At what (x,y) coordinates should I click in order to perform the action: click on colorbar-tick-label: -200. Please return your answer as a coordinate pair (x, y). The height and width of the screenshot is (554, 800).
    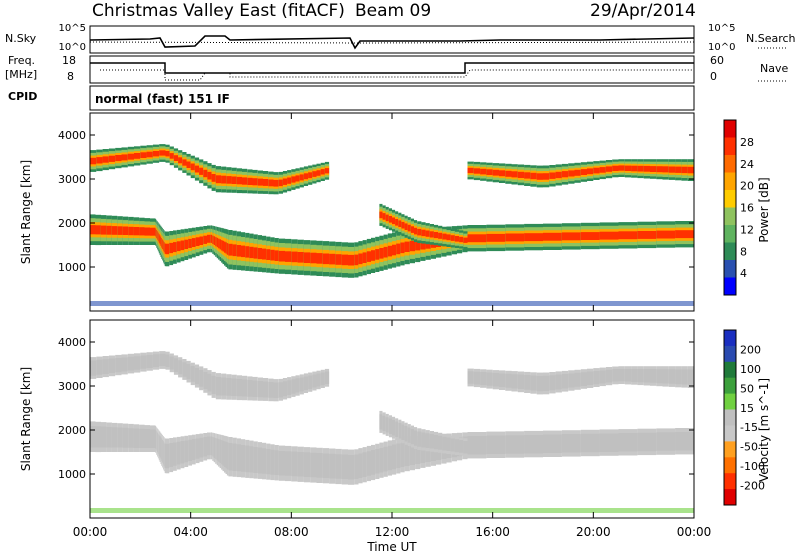
    Looking at the image, I should click on (752, 486).